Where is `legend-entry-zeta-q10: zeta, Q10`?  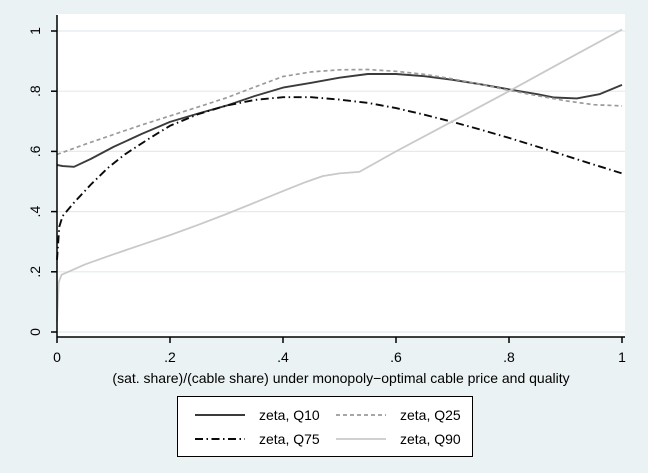 legend-entry-zeta-q10: zeta, Q10 is located at coordinates (256, 414).